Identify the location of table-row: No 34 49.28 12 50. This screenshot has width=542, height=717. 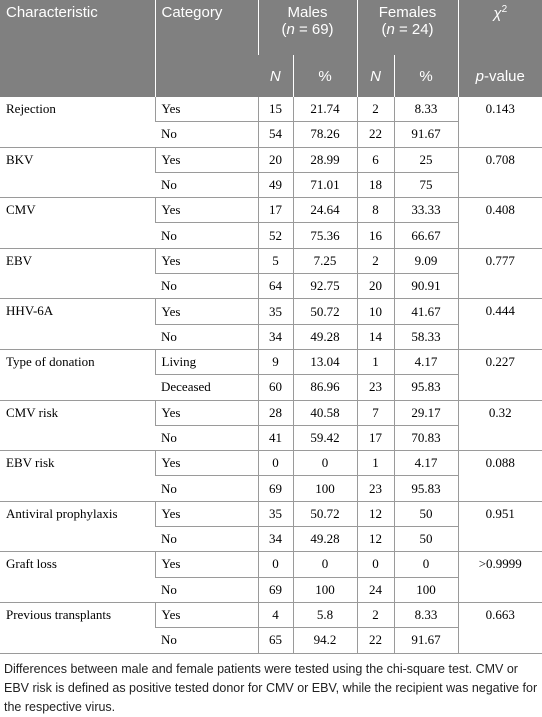
(271, 539).